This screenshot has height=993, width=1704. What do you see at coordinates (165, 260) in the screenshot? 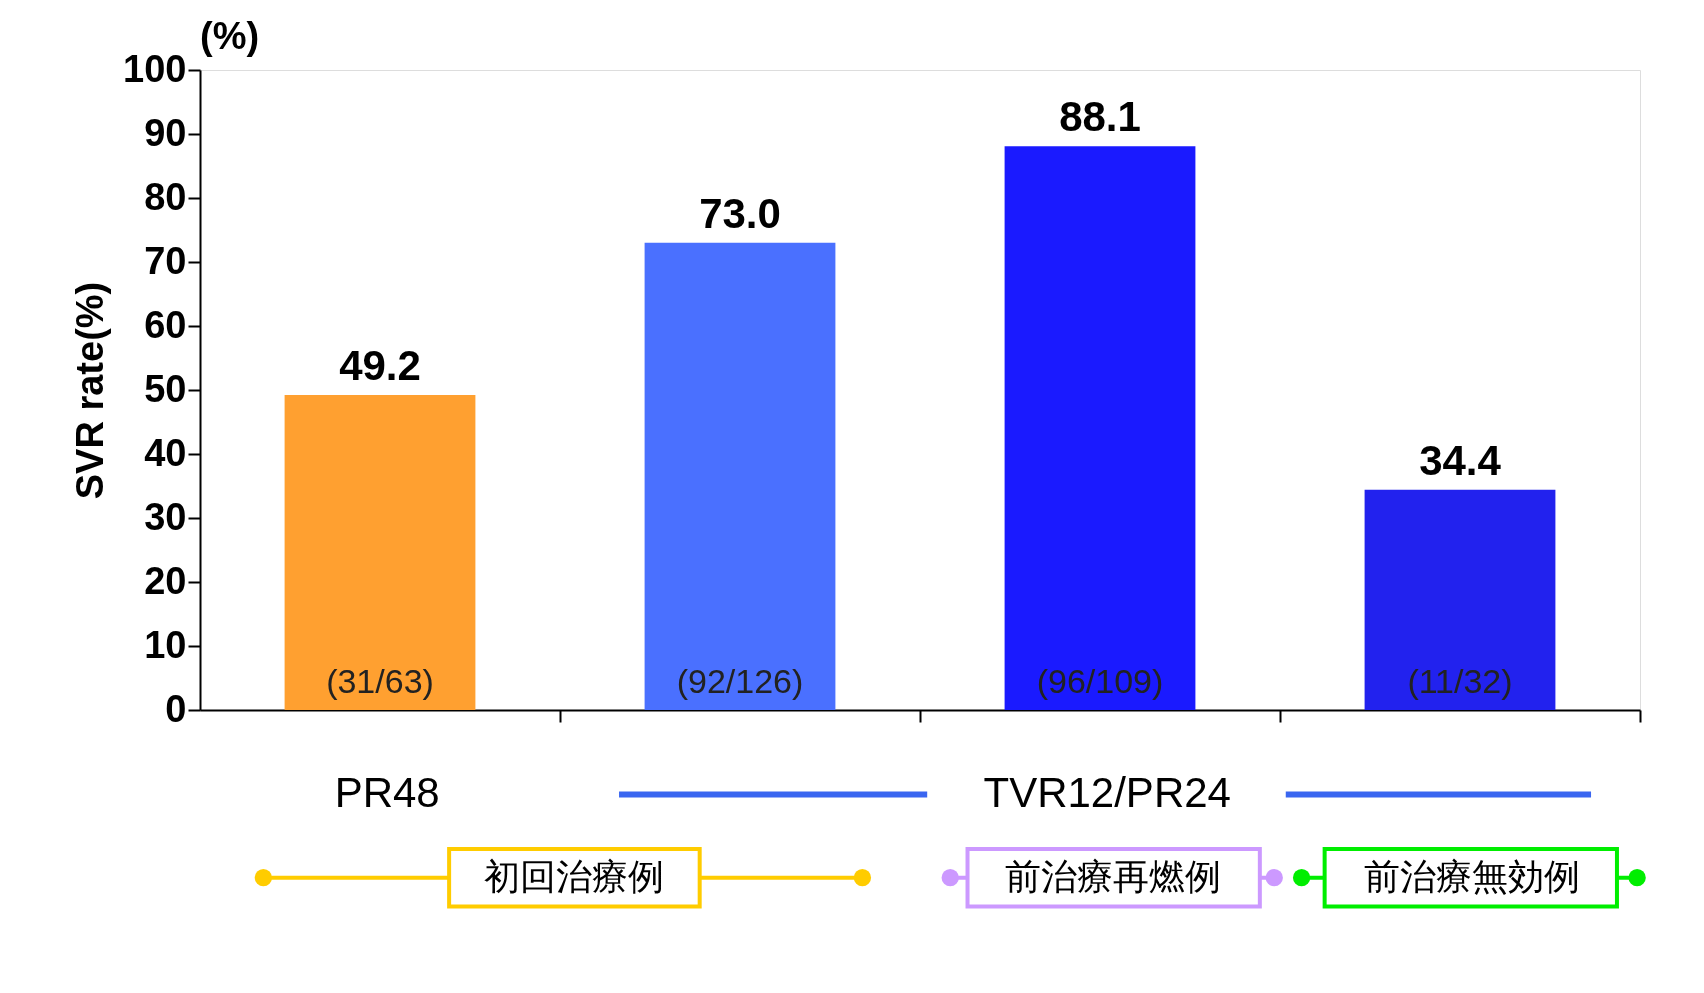
I see `y-tick-label: 70` at bounding box center [165, 260].